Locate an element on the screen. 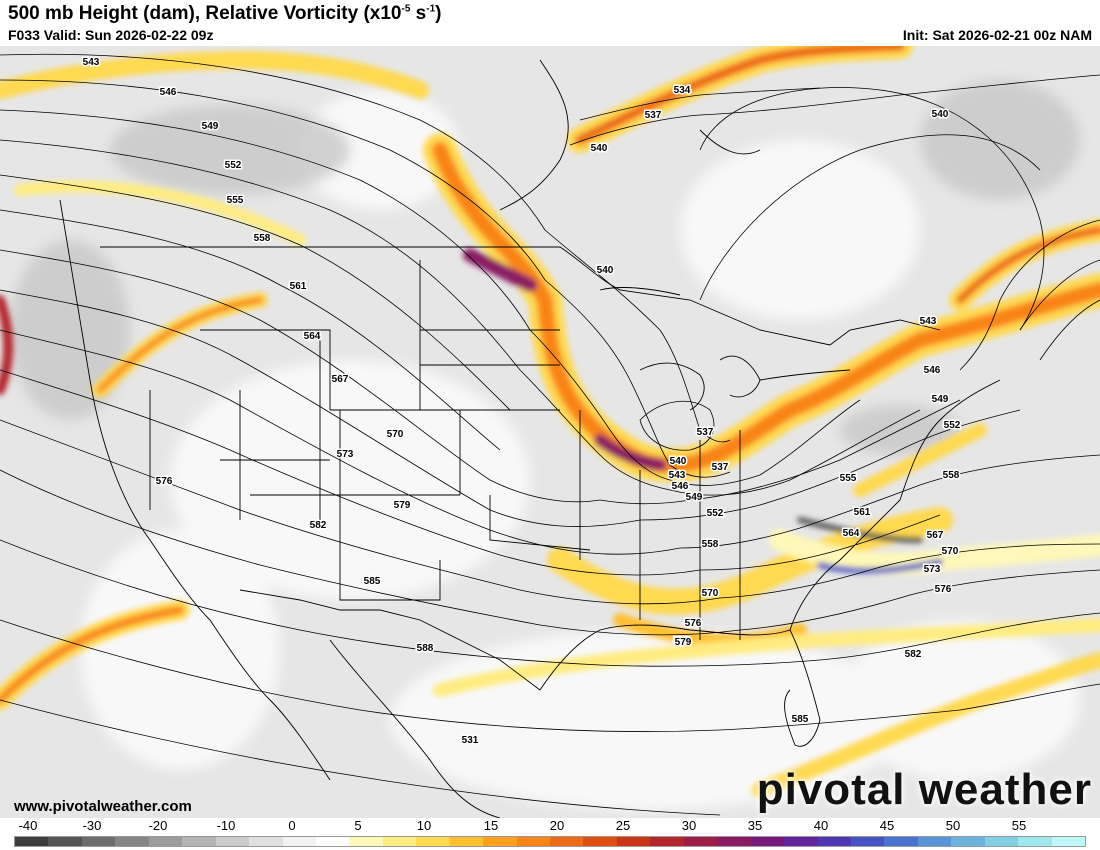 The height and width of the screenshot is (850, 1100). colorbar-tick-label: 35 is located at coordinates (755, 825).